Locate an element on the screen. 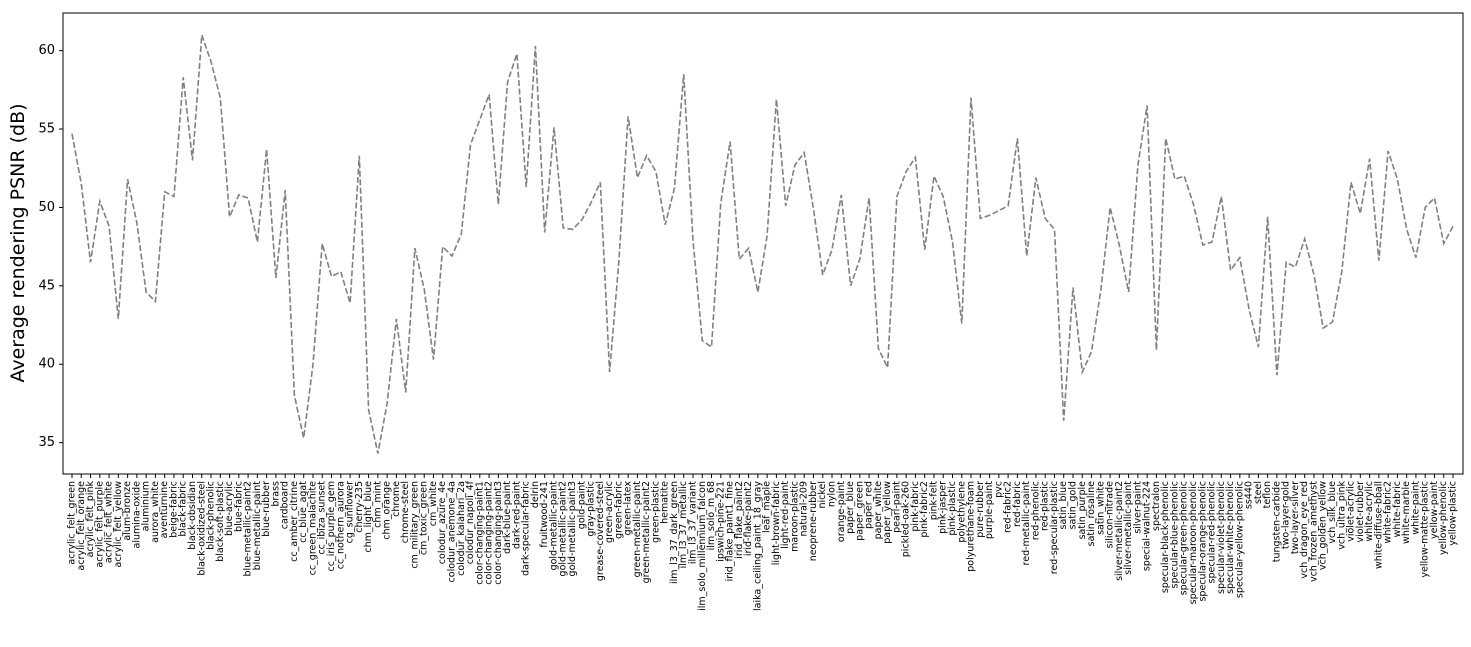 The image size is (1471, 647). x-tick-label: white-marble is located at coordinates (1406, 512).